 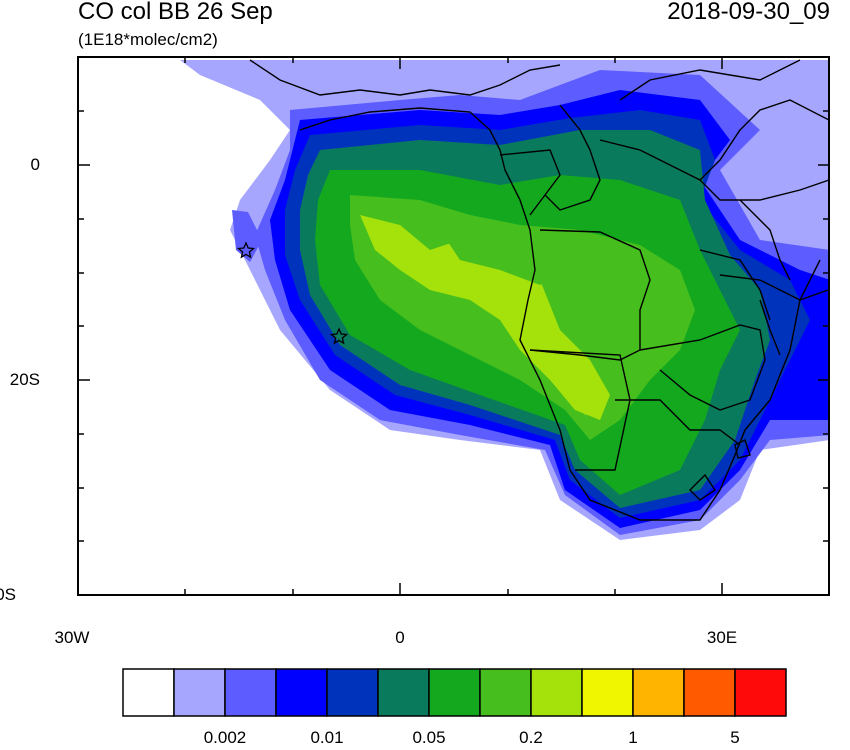 I want to click on lat-label-40s: 40S, so click(x=8, y=594).